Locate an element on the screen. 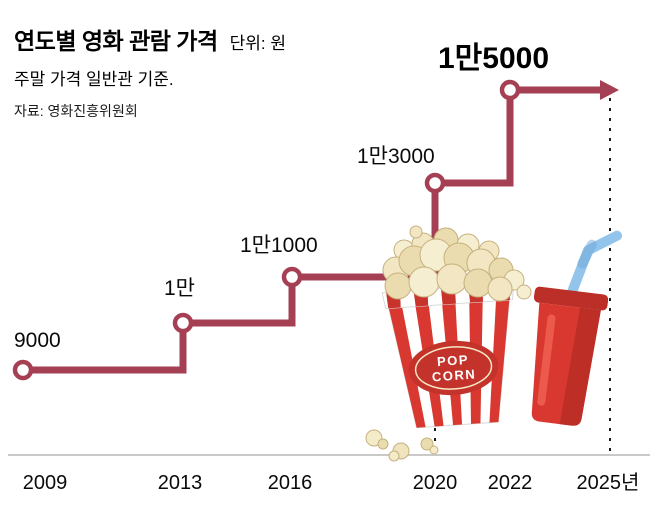  value-label-9000: 9000 is located at coordinates (37, 340).